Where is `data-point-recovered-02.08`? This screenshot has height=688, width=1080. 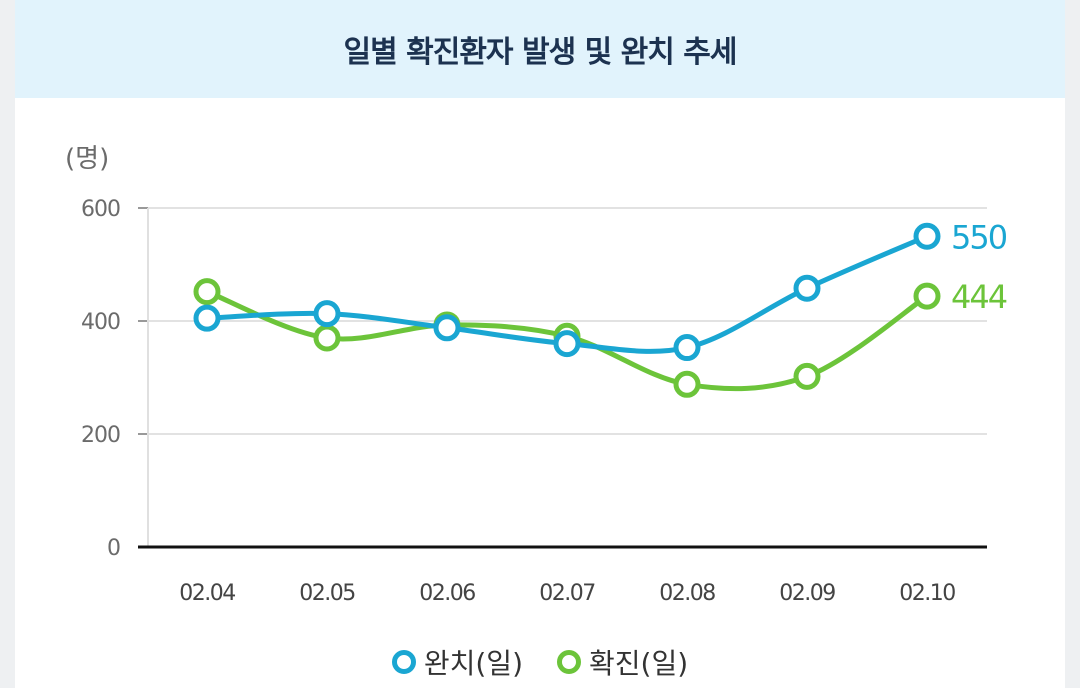
data-point-recovered-02.08 is located at coordinates (687, 348).